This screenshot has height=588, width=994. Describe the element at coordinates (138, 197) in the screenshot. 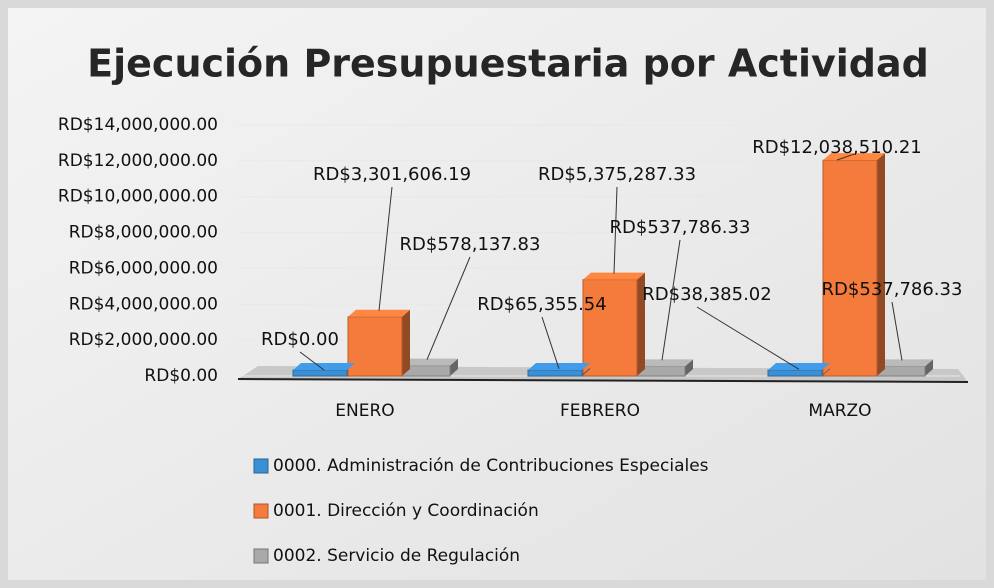

I see `y-tick-label: RD$10,000,000.00` at that location.